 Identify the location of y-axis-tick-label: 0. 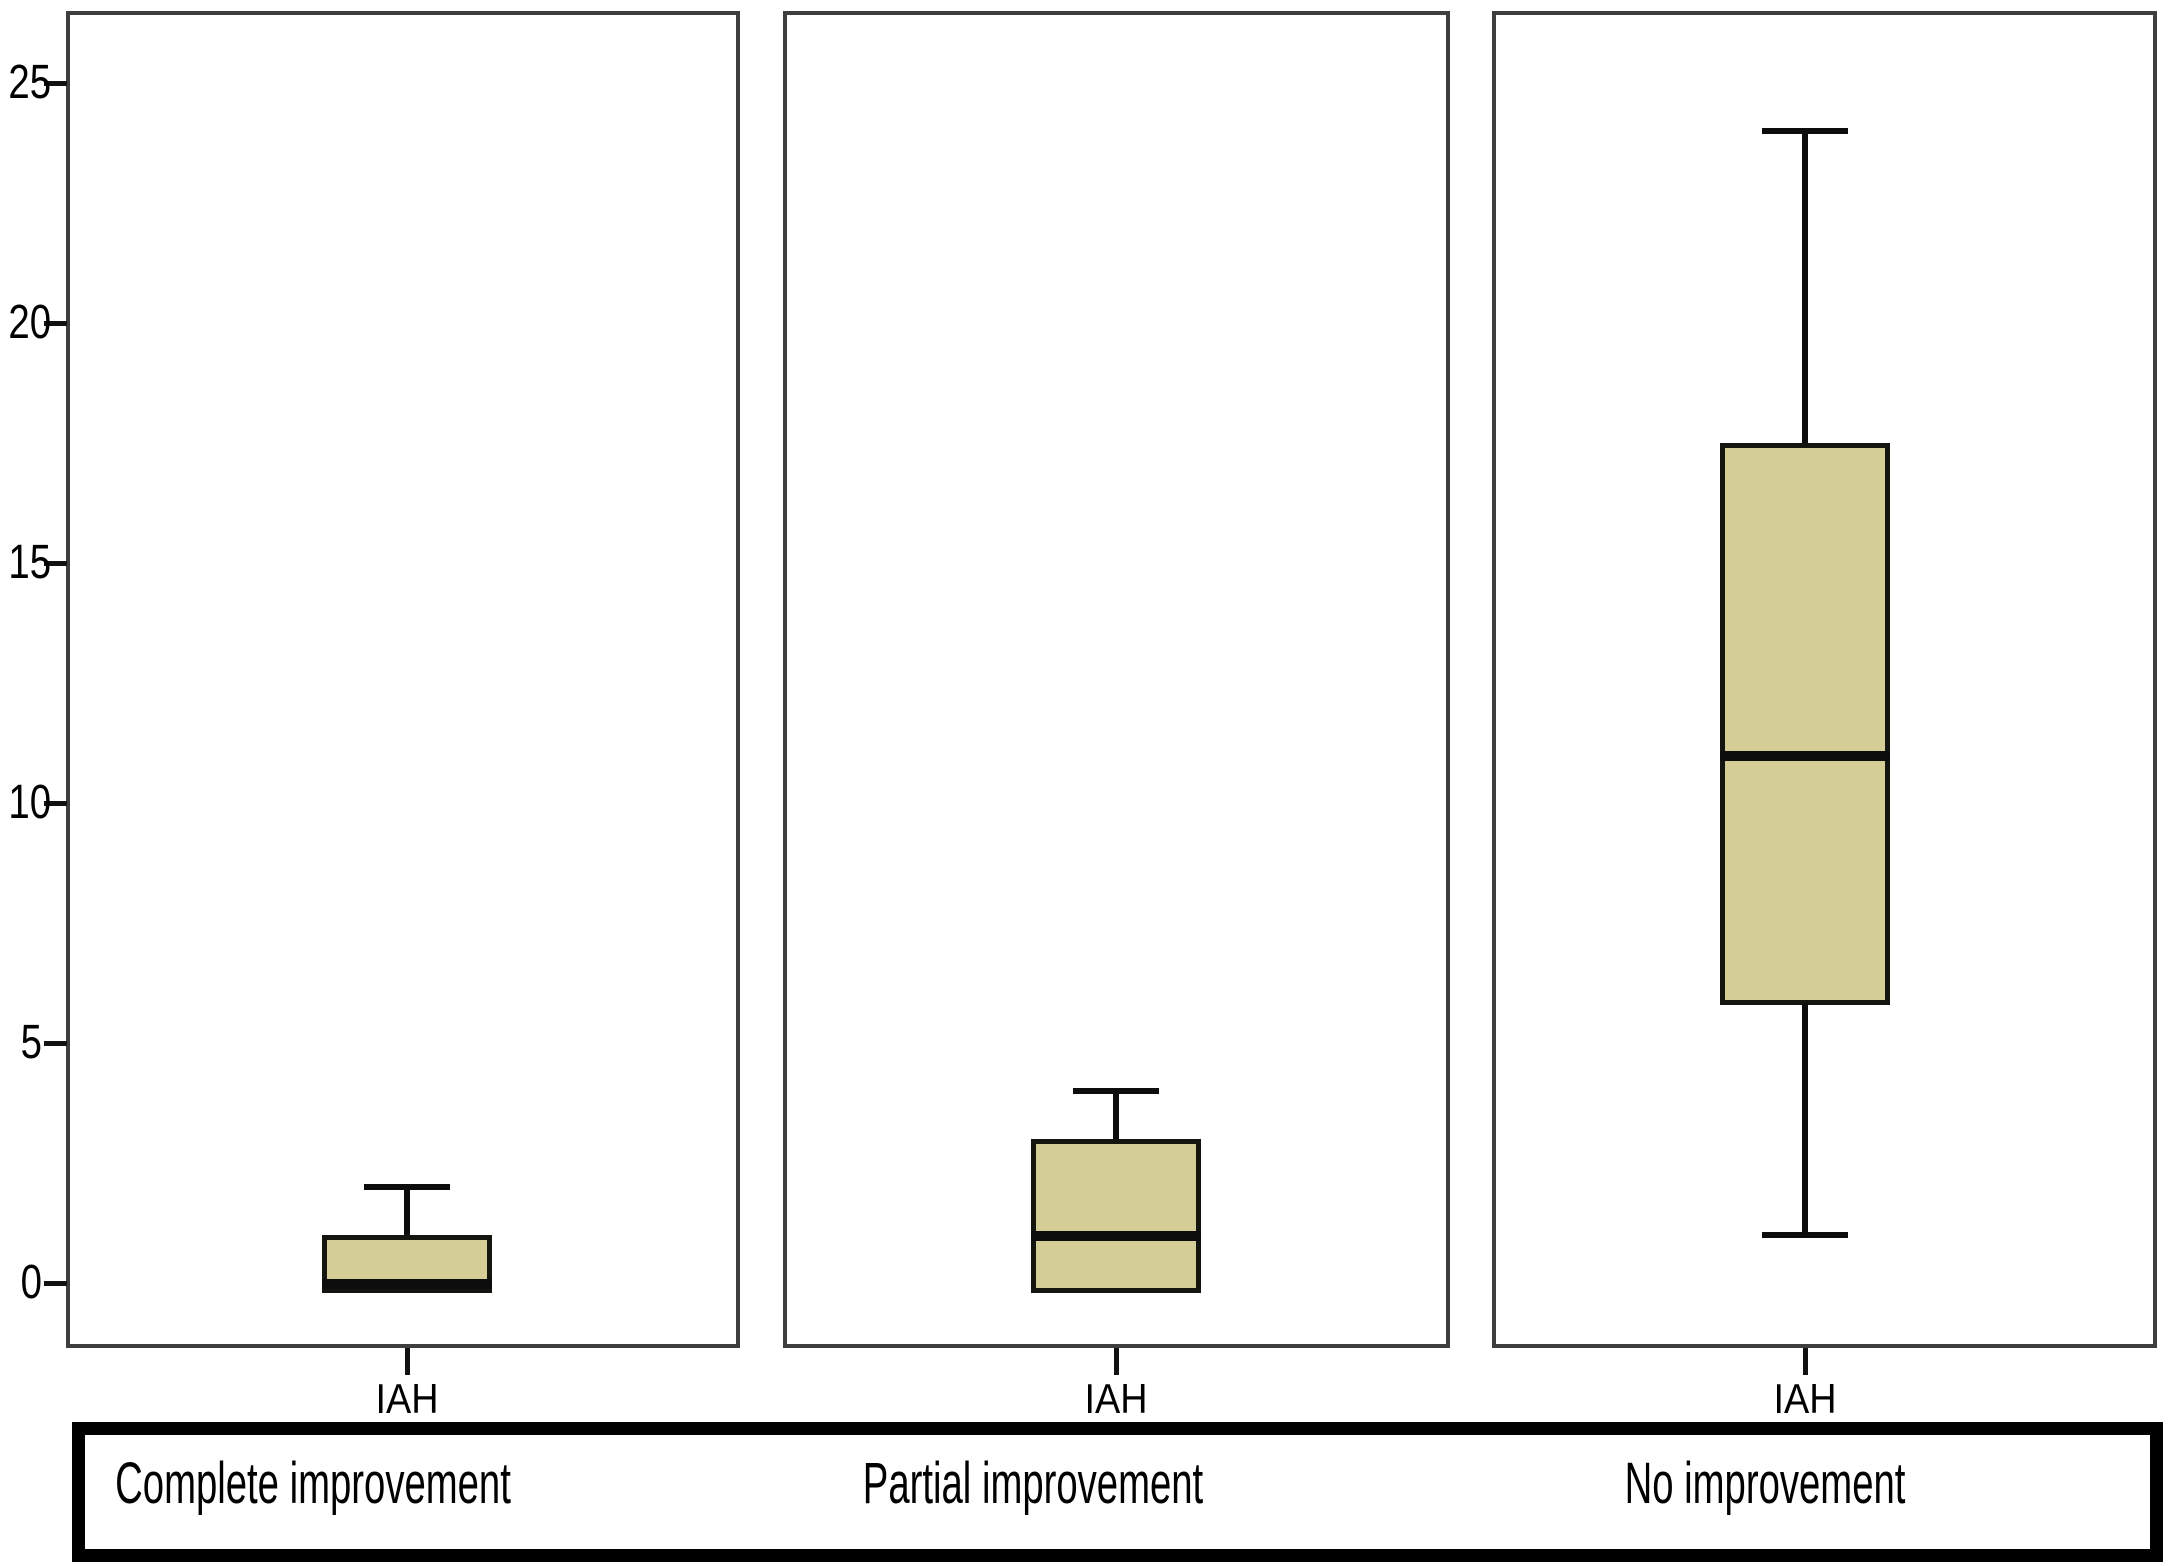
(31, 1282).